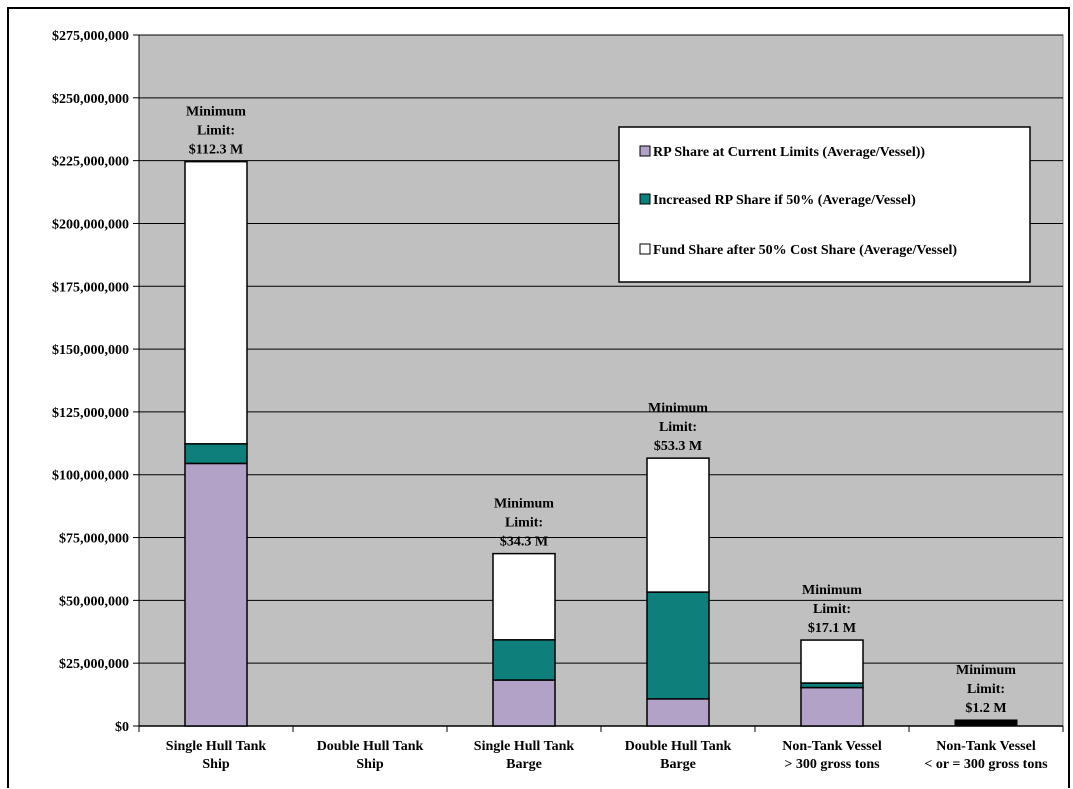  Describe the element at coordinates (94, 539) in the screenshot. I see `y-tick-label: $75,000,000` at that location.